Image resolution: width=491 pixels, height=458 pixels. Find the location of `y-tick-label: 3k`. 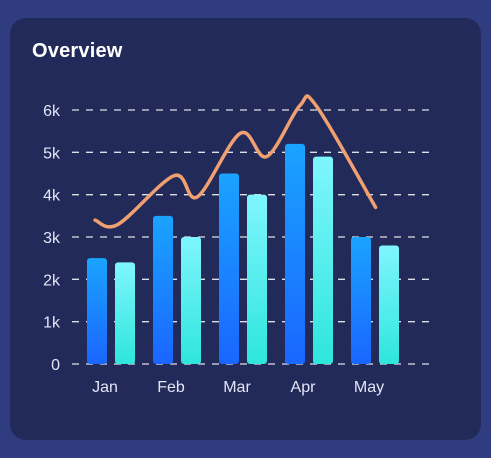

y-tick-label: 3k is located at coordinates (52, 238).